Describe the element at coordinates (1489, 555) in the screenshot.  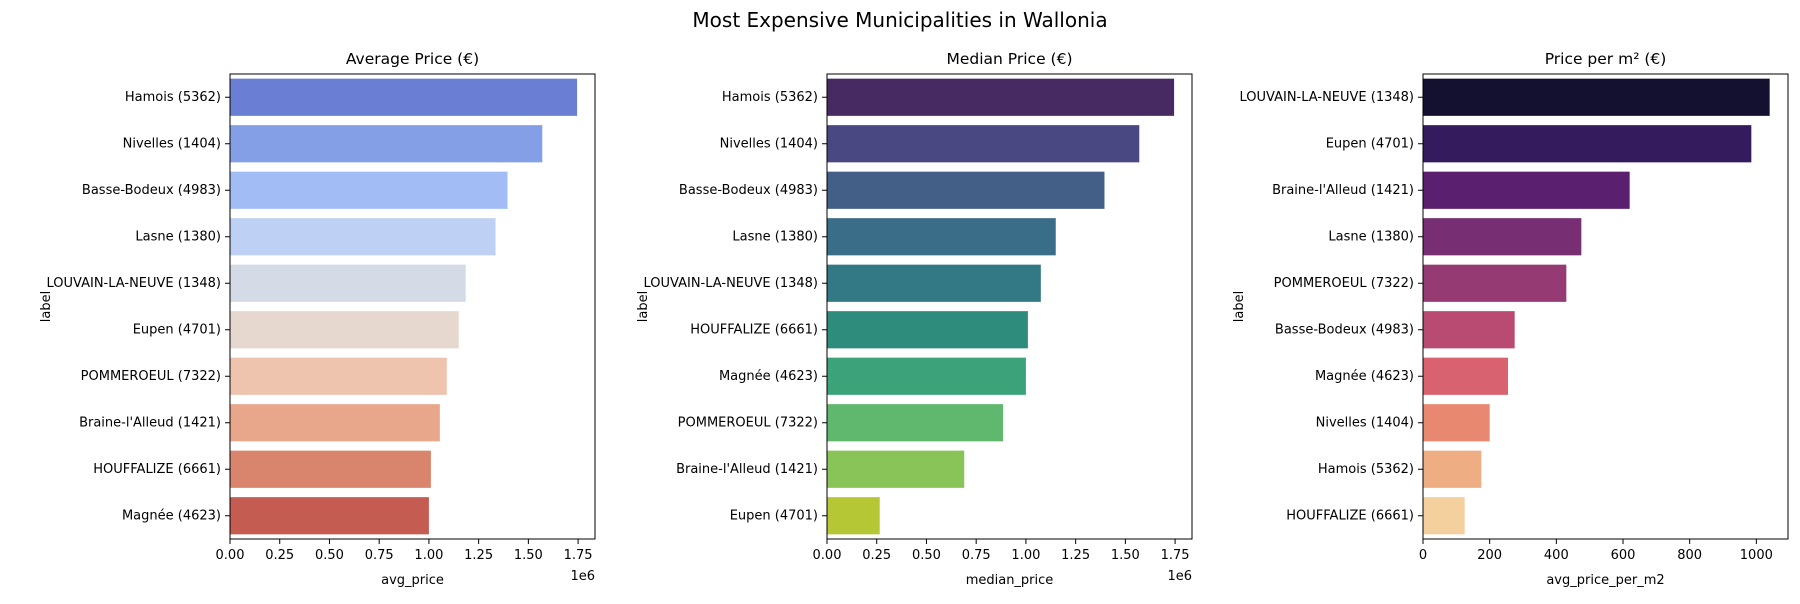
I see `x-tick-label: 200` at that location.